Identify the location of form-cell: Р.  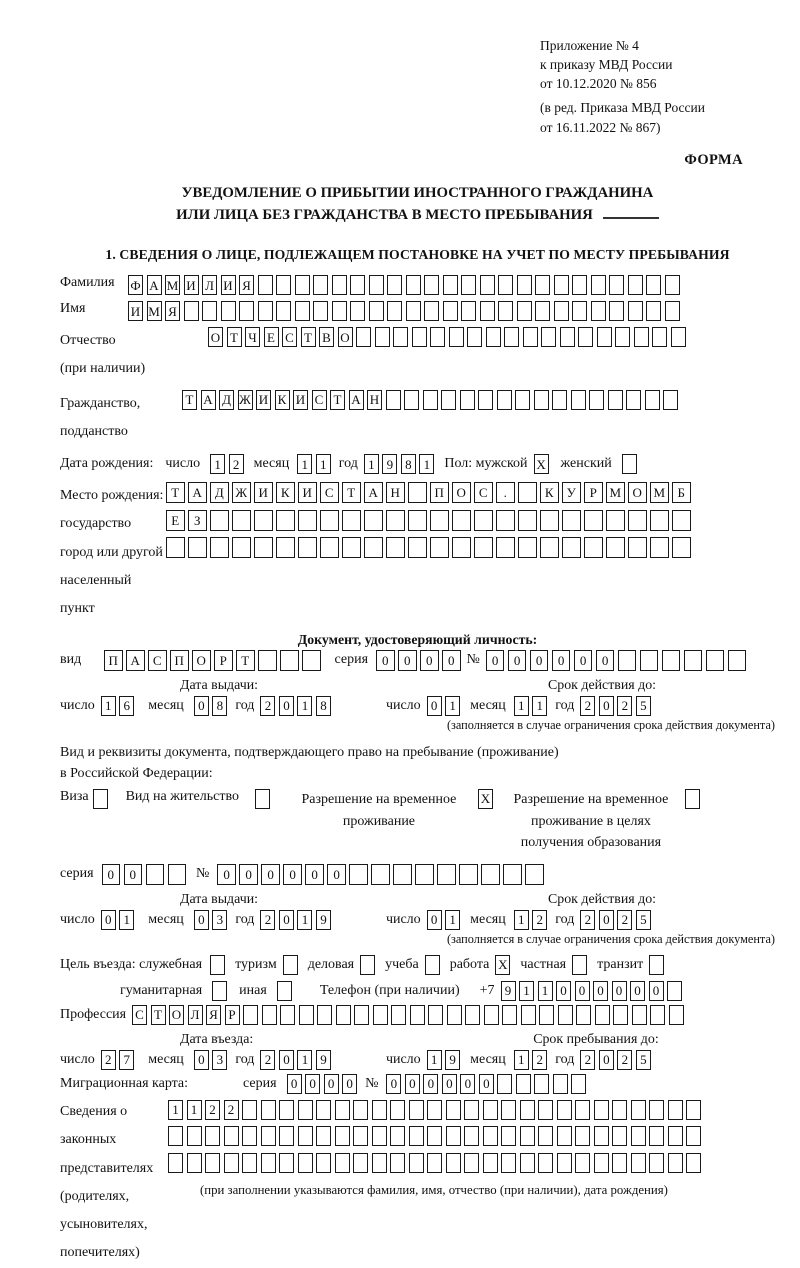
(593, 493).